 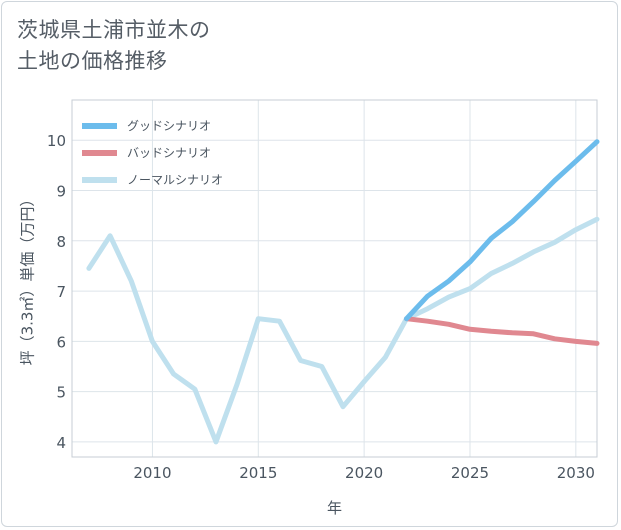 What do you see at coordinates (92, 61) in the screenshot?
I see `chart-title-line2: 土地の価格推移` at bounding box center [92, 61].